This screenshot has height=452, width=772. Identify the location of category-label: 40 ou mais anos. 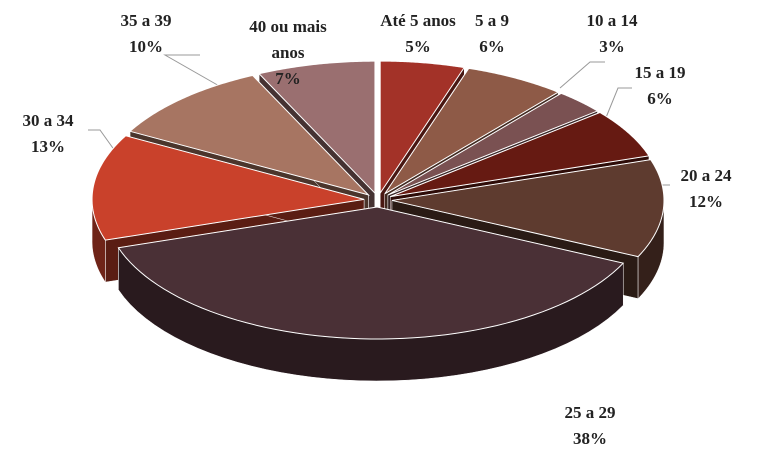
(288, 39).